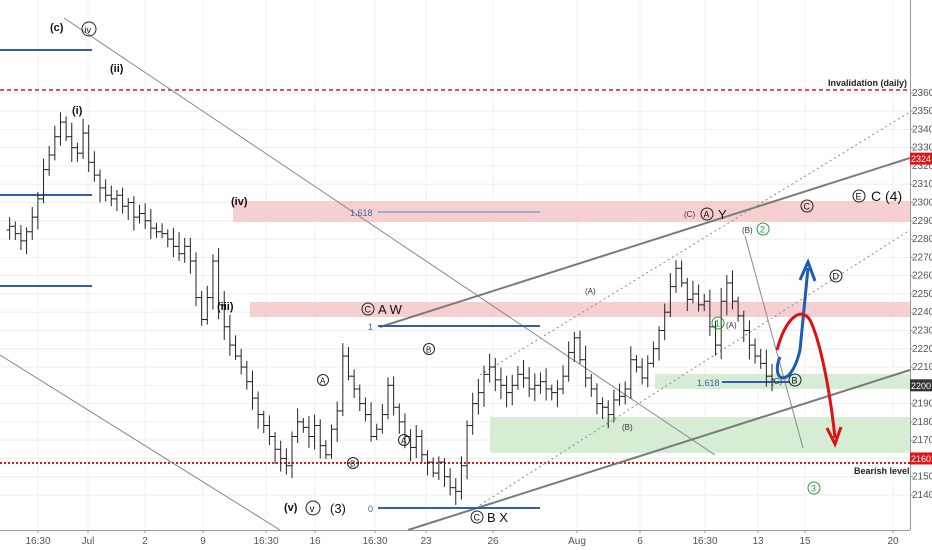  I want to click on wave-label-a2: A, so click(404, 441).